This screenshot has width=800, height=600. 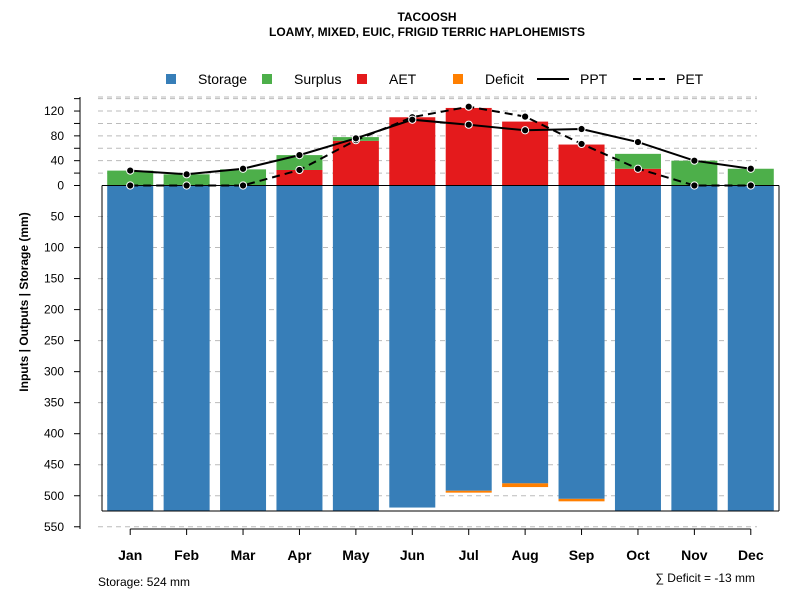 What do you see at coordinates (525, 555) in the screenshot?
I see `x-tick-label: Aug` at bounding box center [525, 555].